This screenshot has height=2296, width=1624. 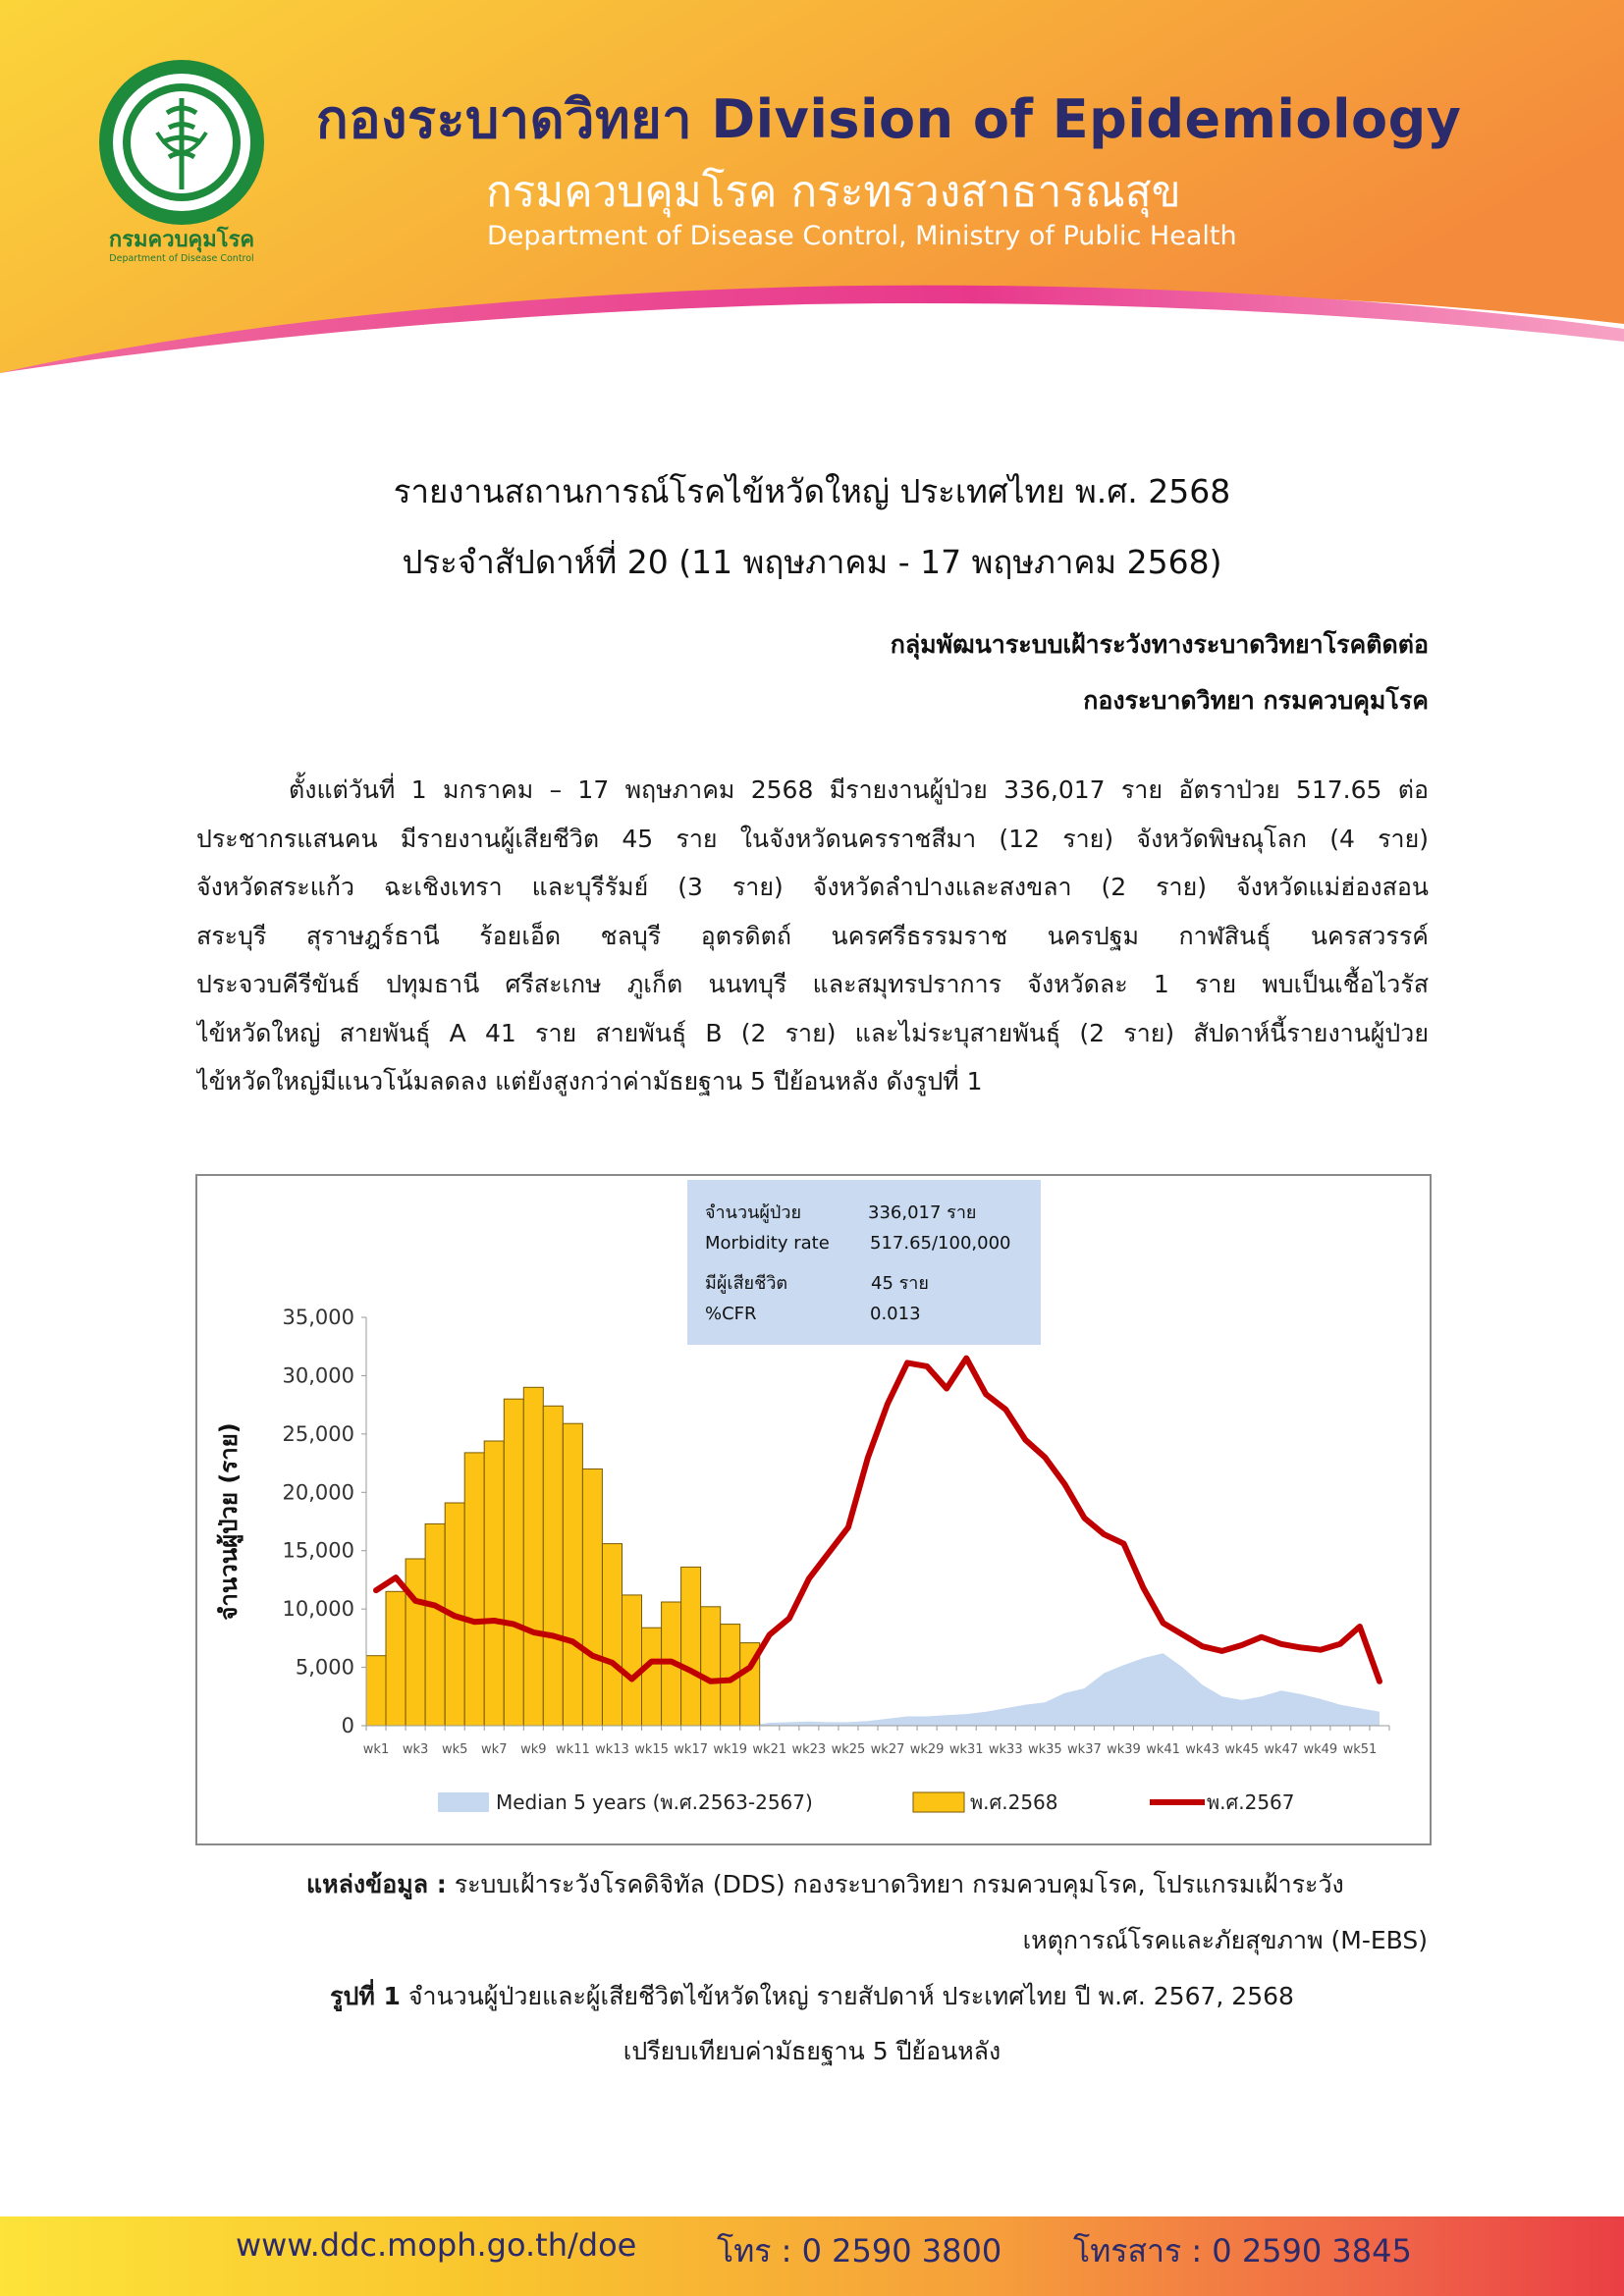 What do you see at coordinates (889, 119) in the screenshot?
I see `header-title: กองระบาดวิทยา Division of Epidemiology` at bounding box center [889, 119].